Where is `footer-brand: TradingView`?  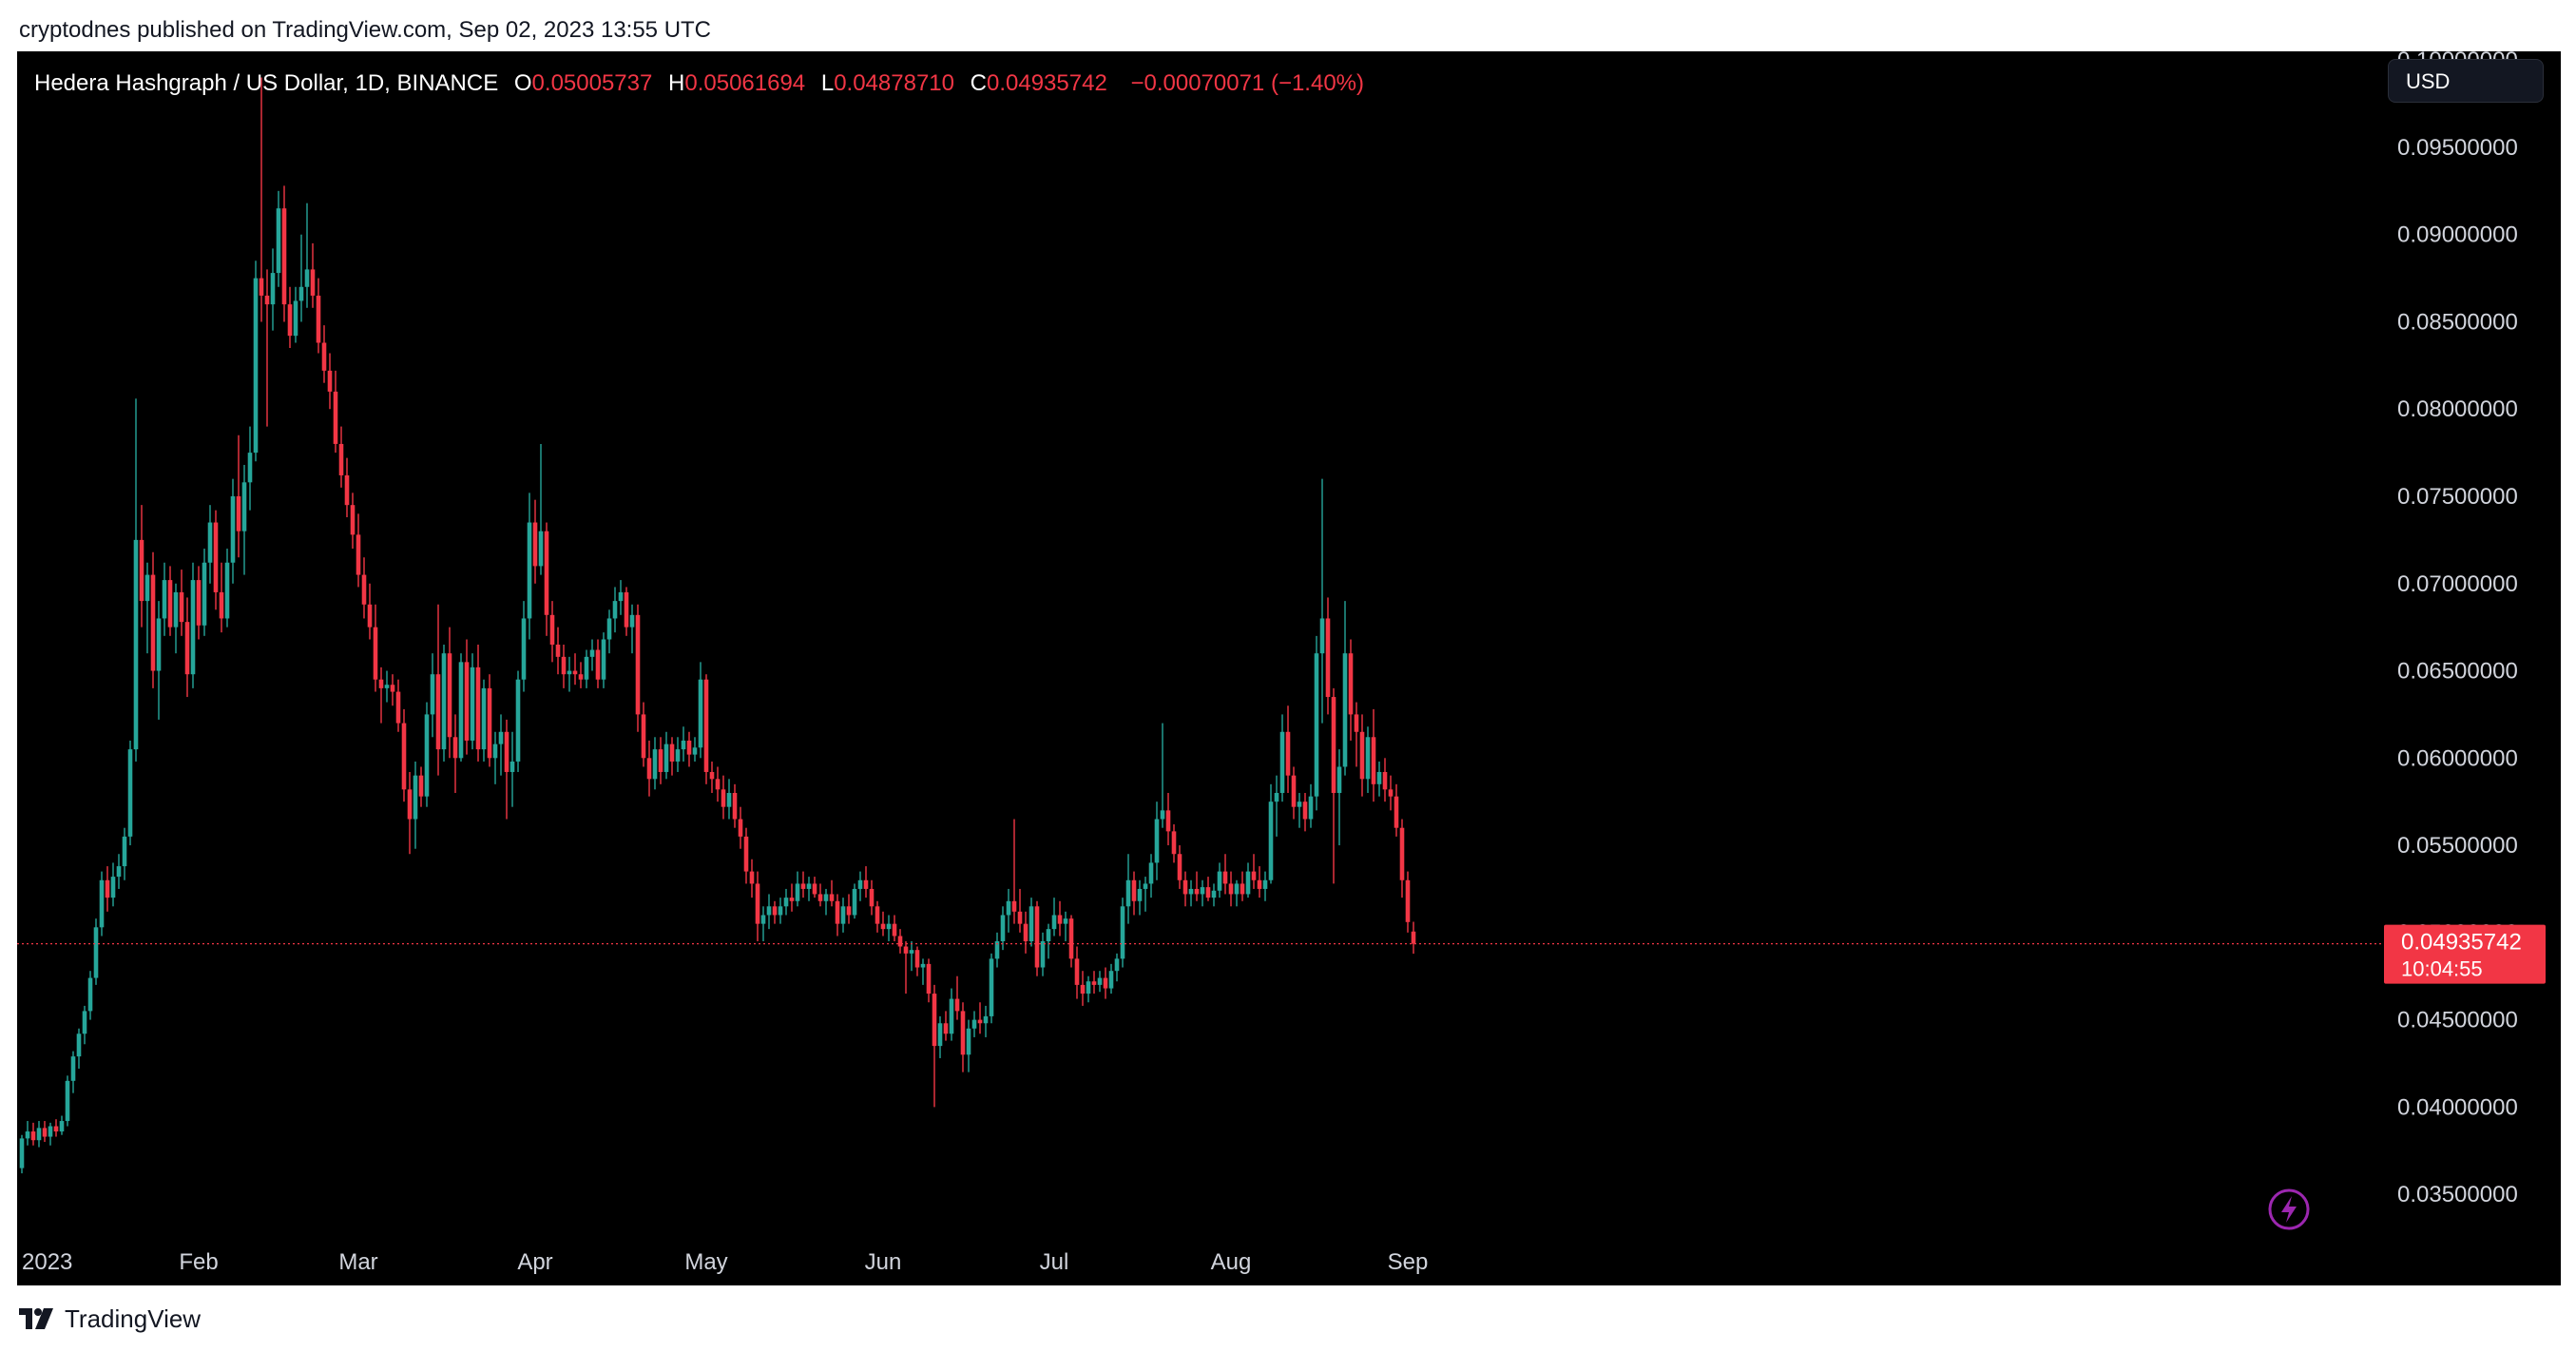 footer-brand: TradingView is located at coordinates (110, 1319).